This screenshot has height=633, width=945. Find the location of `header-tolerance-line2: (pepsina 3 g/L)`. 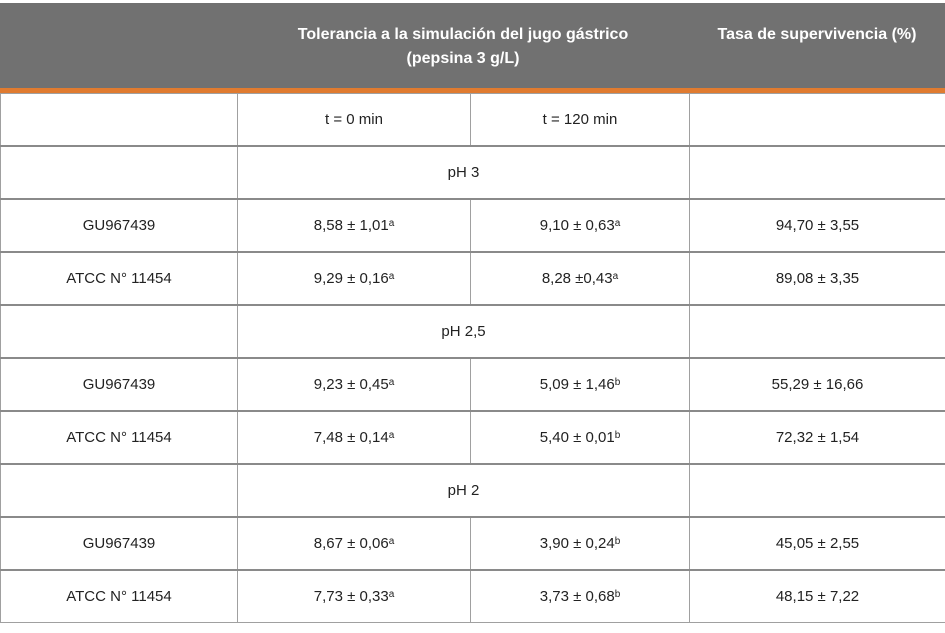

header-tolerance-line2: (pepsina 3 g/L) is located at coordinates (463, 58).